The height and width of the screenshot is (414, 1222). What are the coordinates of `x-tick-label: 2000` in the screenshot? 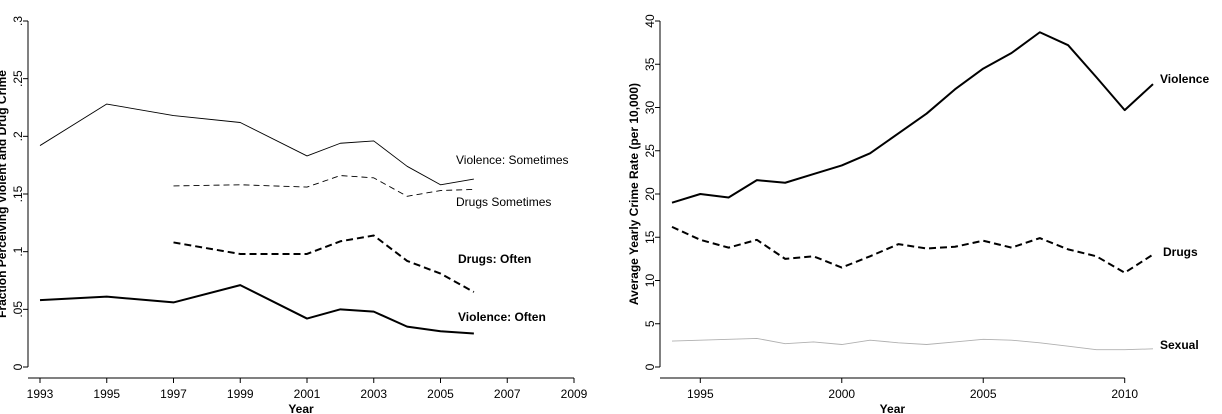 It's located at (841, 394).